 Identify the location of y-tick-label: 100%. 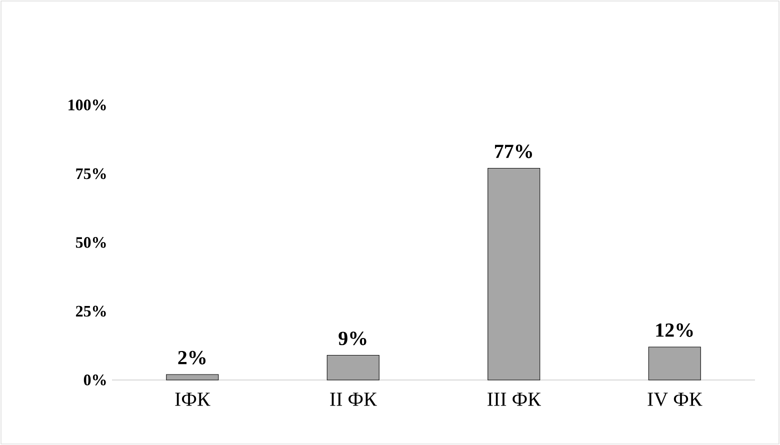
(87, 105).